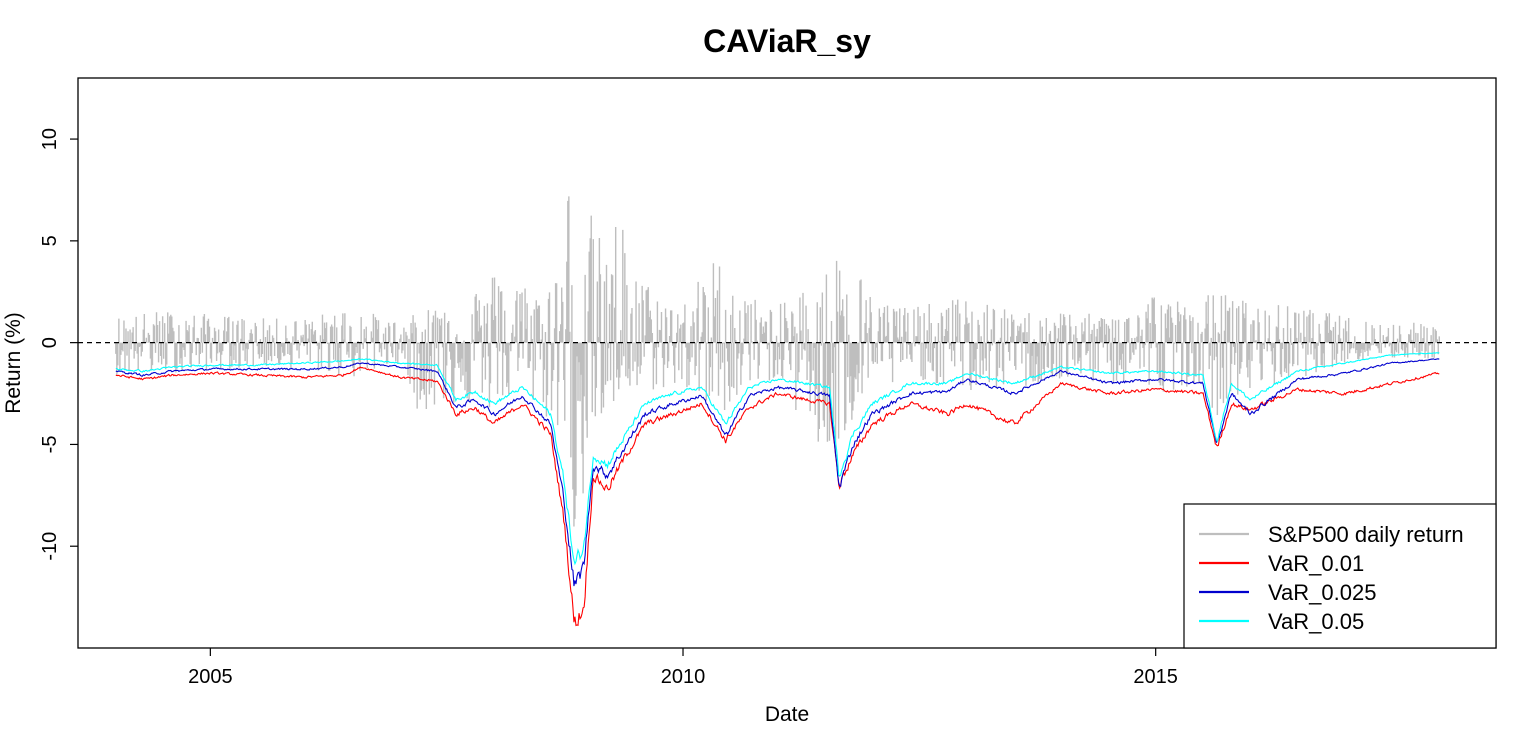  What do you see at coordinates (1322, 592) in the screenshot?
I see `legend-label-3: VaR_0.025` at bounding box center [1322, 592].